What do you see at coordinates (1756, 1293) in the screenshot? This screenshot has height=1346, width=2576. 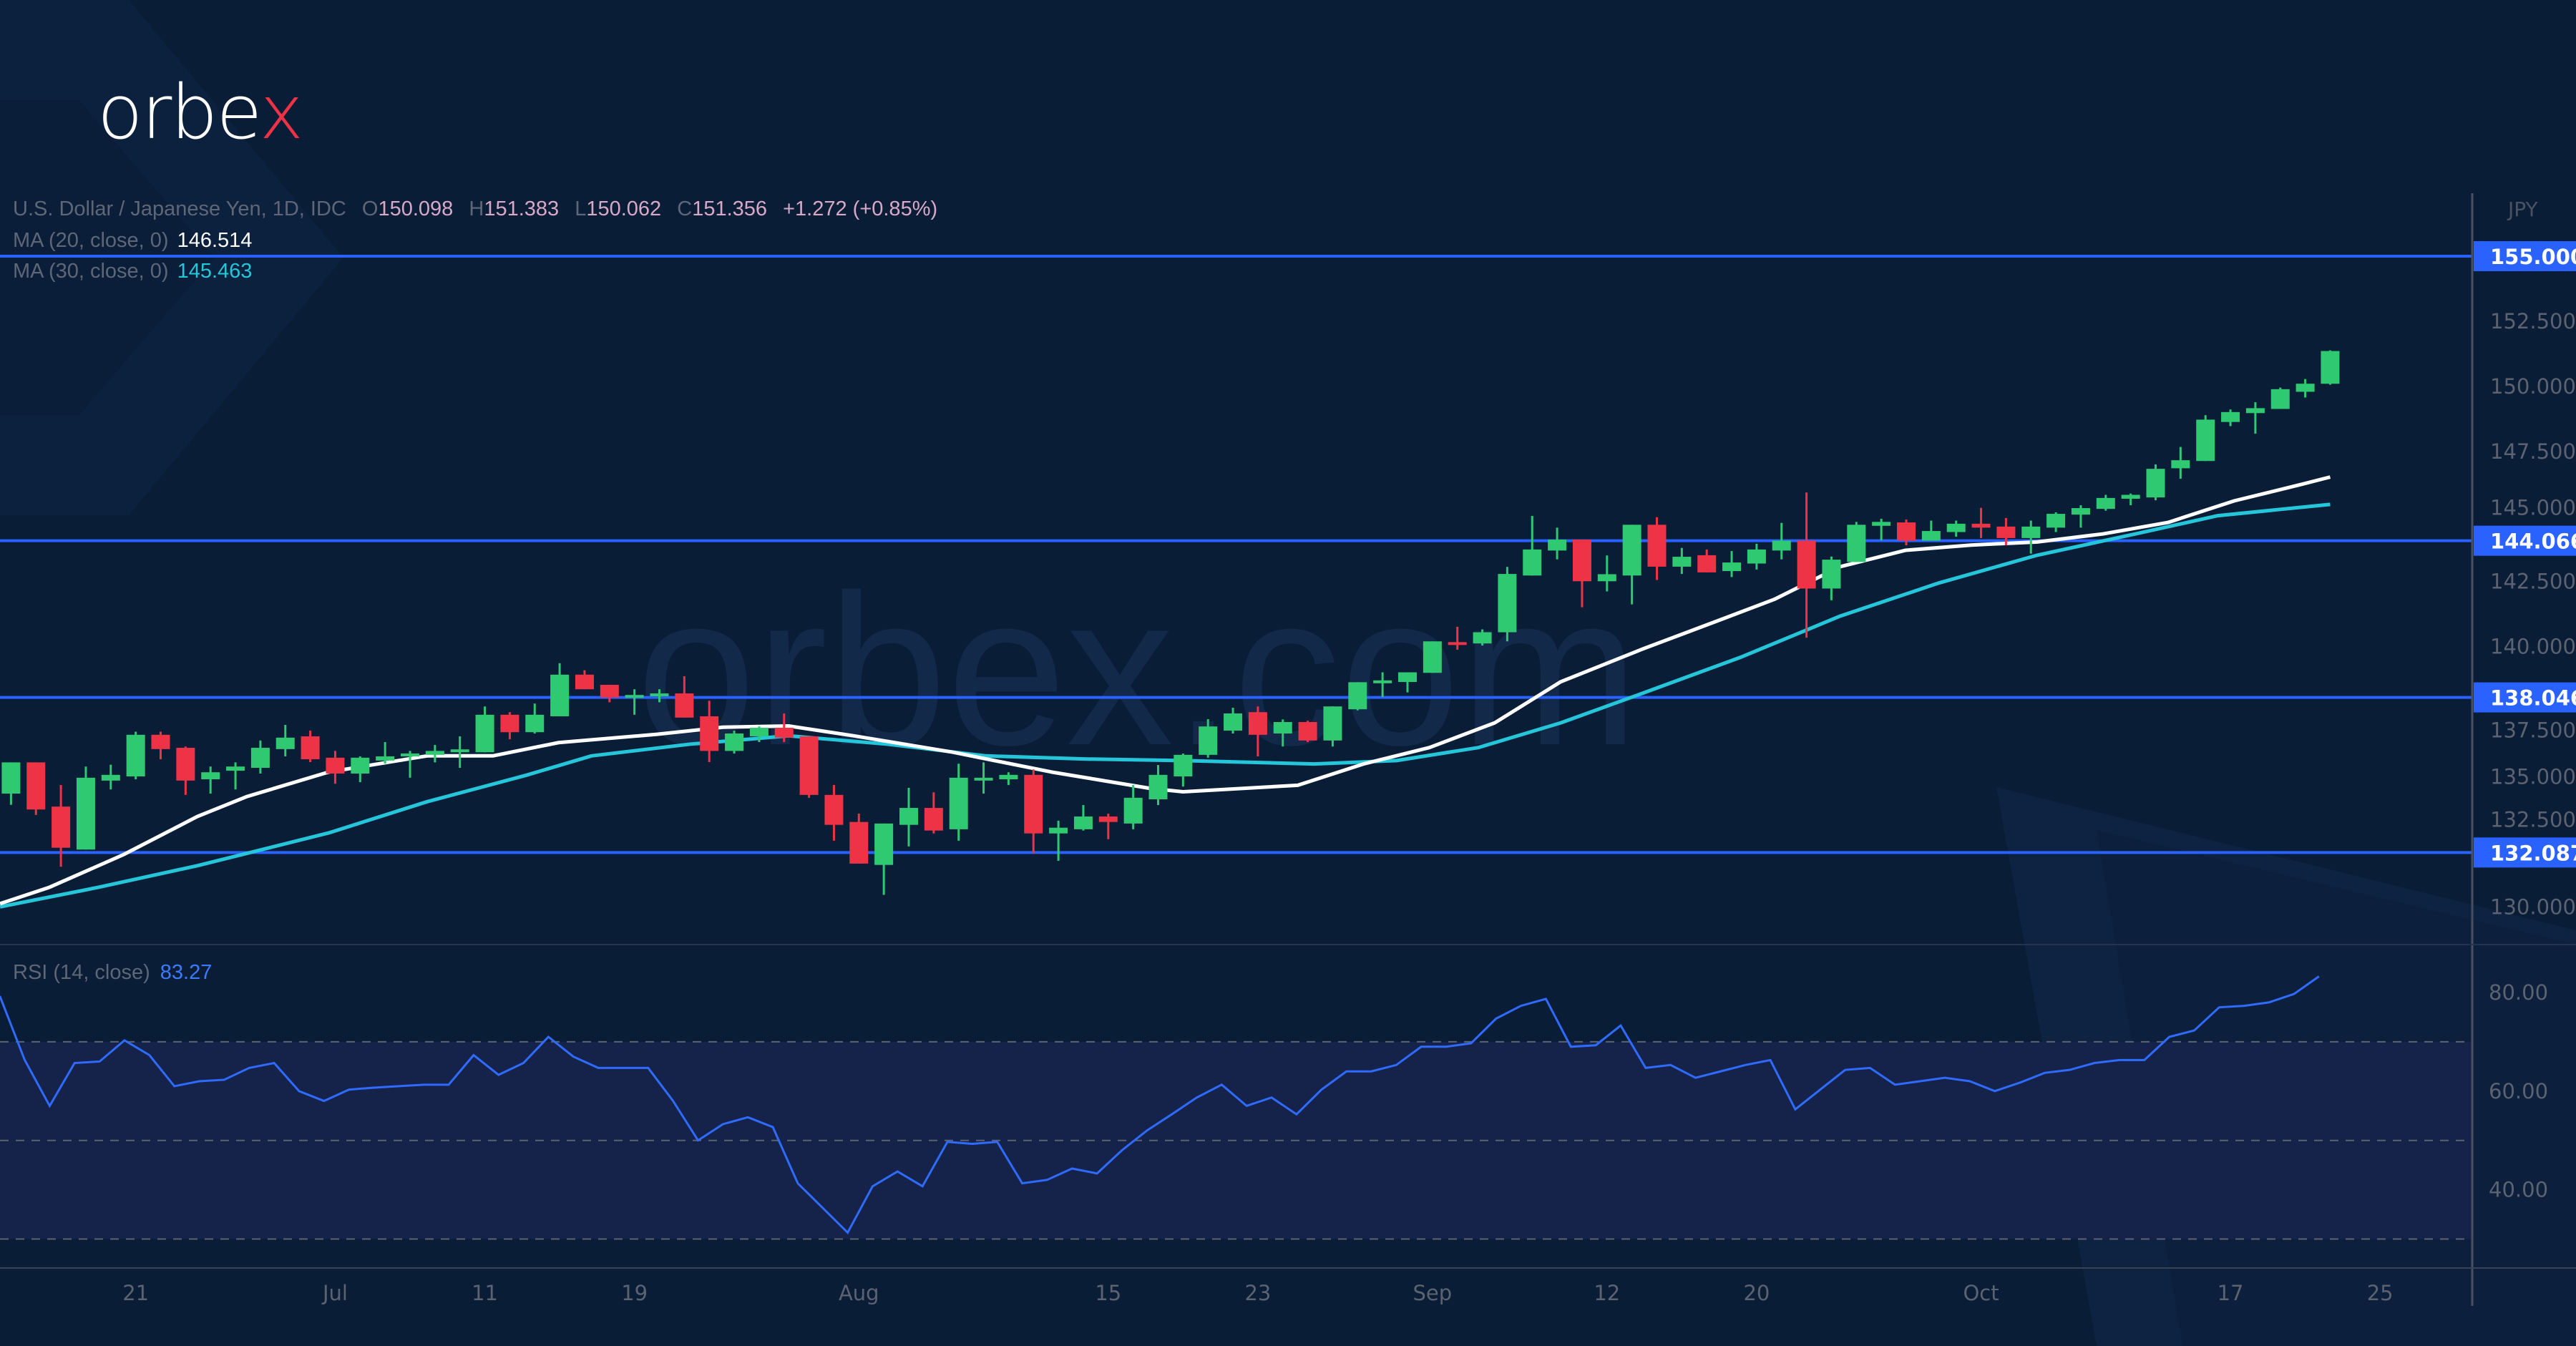 I see `time-tick-label: 20` at bounding box center [1756, 1293].